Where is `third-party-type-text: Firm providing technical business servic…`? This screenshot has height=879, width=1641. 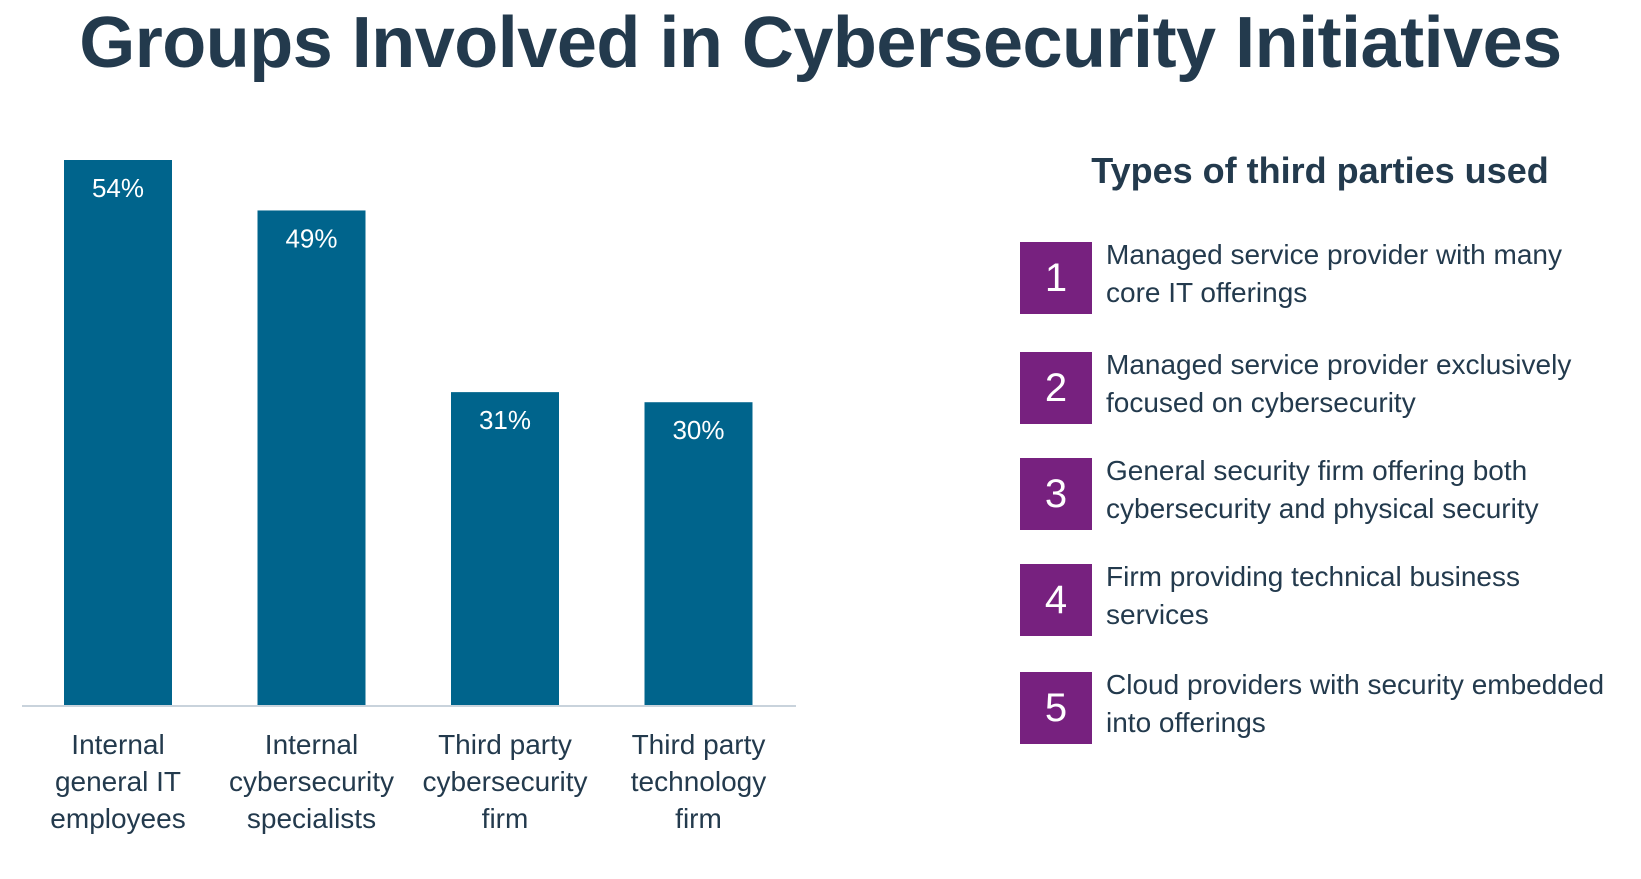 third-party-type-text: Firm providing technical business servic… is located at coordinates (1313, 595).